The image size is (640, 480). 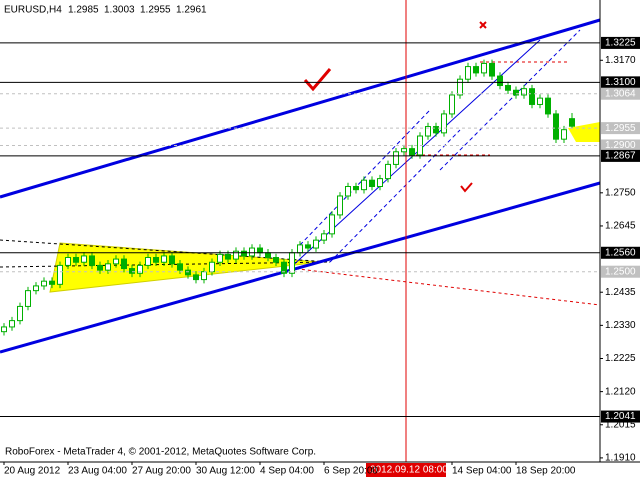 What do you see at coordinates (161, 471) in the screenshot?
I see `x-tick-label: 27 Aug 20:00` at bounding box center [161, 471].